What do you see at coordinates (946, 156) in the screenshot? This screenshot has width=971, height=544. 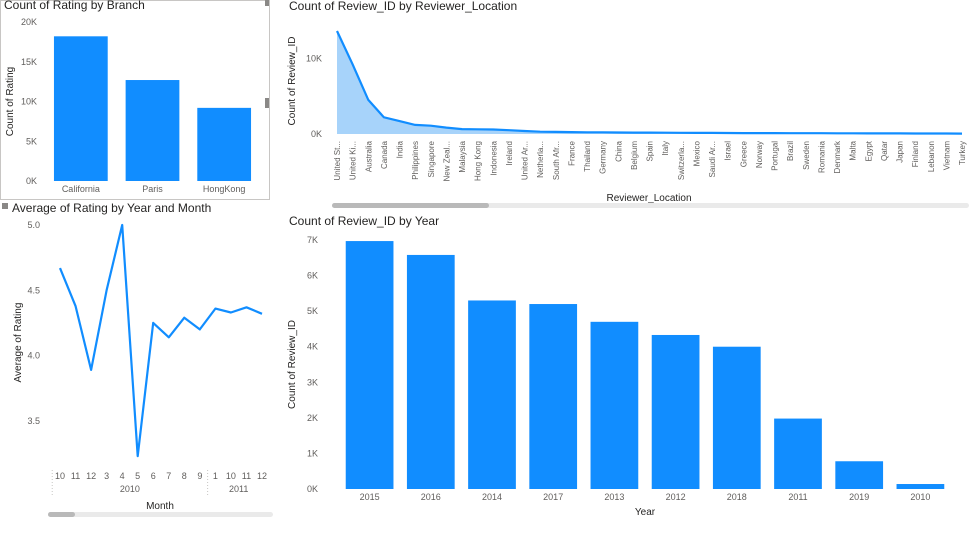 I see `x-tick-label: Vietnam` at bounding box center [946, 156].